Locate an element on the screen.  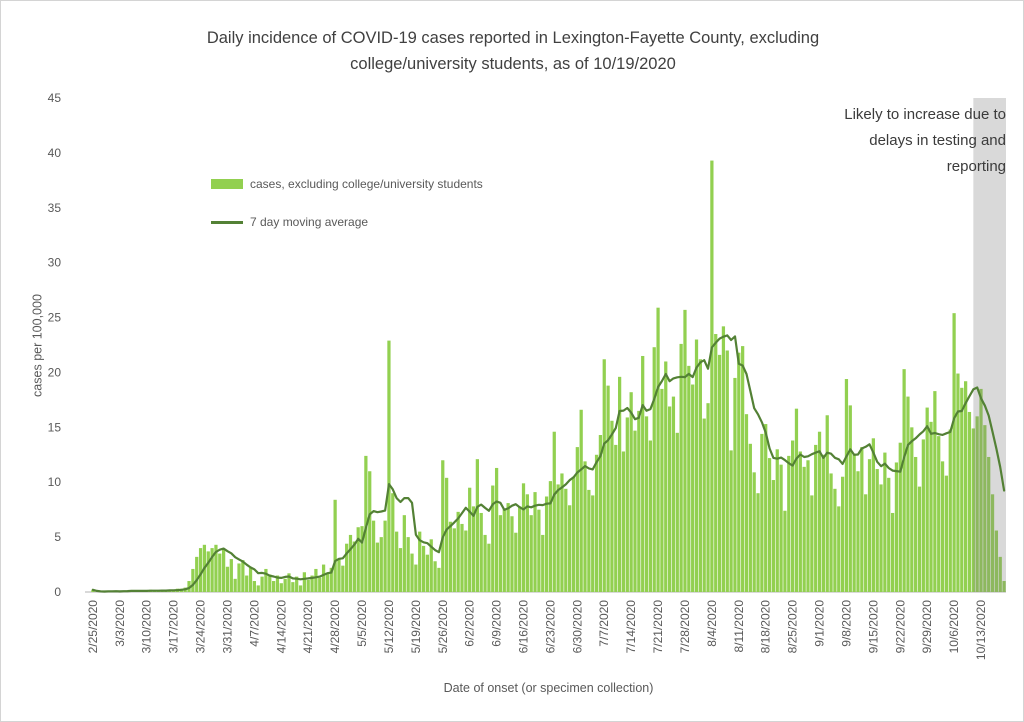
x-tick-label: 3/3/2020 is located at coordinates (120, 623).